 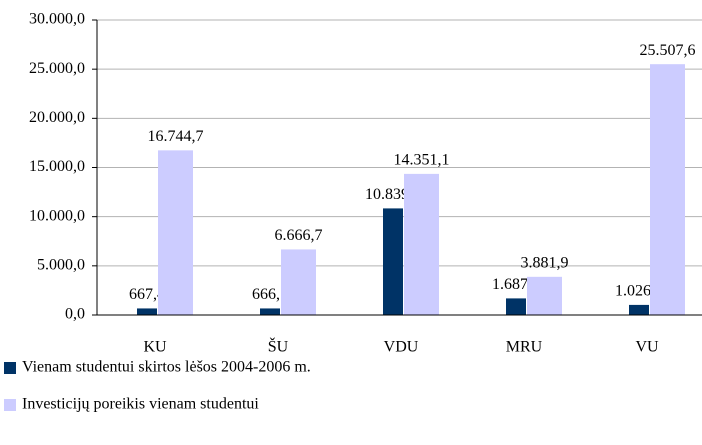 I want to click on data-label: 14.351,1, so click(x=422, y=160).